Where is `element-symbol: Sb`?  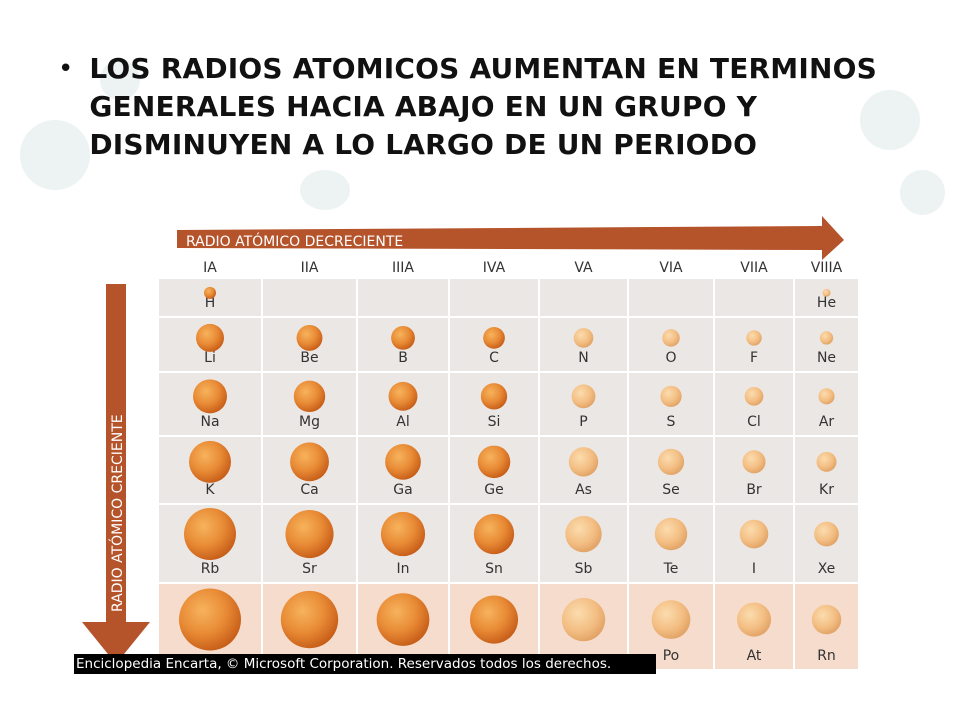 element-symbol: Sb is located at coordinates (584, 569).